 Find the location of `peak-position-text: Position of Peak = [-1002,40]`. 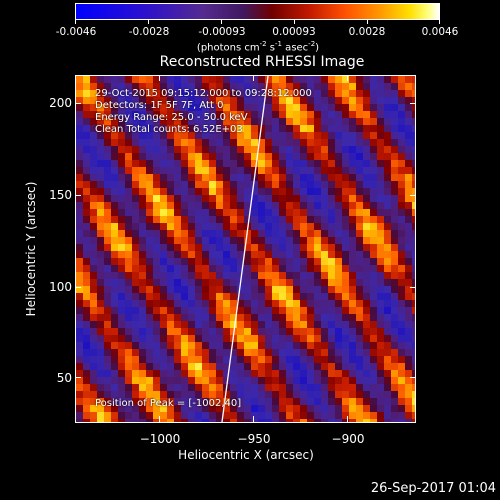

peak-position-text: Position of Peak = [-1002,40] is located at coordinates (168, 403).